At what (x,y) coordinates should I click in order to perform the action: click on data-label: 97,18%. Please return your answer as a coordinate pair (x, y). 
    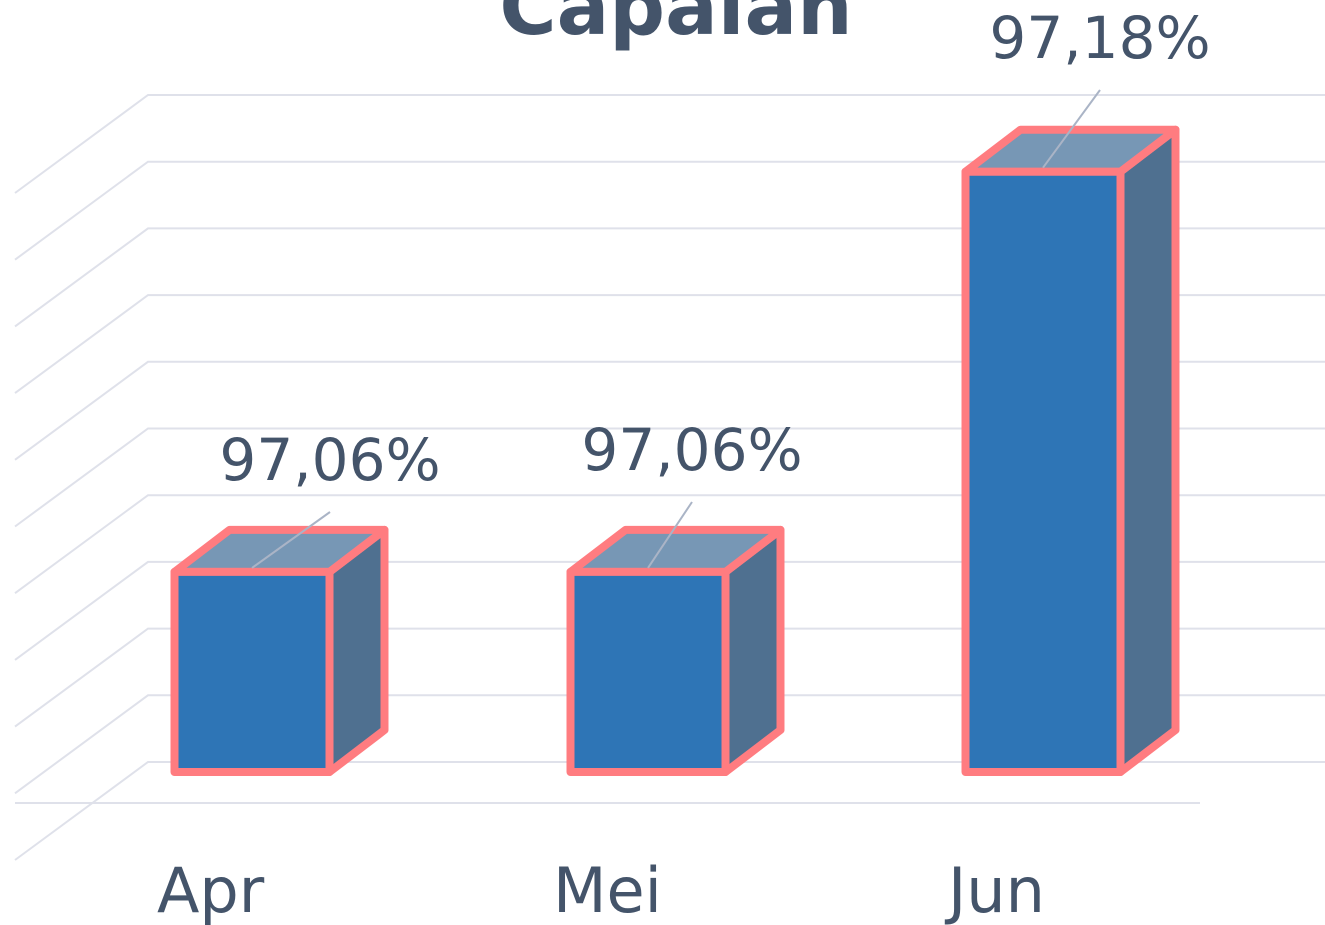
    Looking at the image, I should click on (1099, 38).